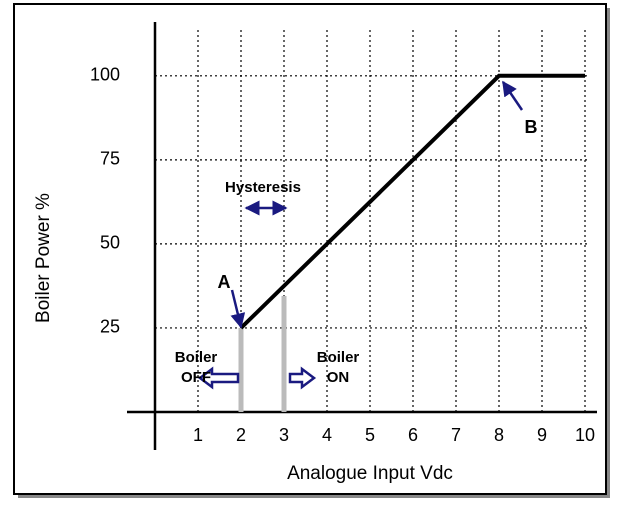 This screenshot has width=618, height=506. What do you see at coordinates (284, 435) in the screenshot?
I see `x-tick-label: 3` at bounding box center [284, 435].